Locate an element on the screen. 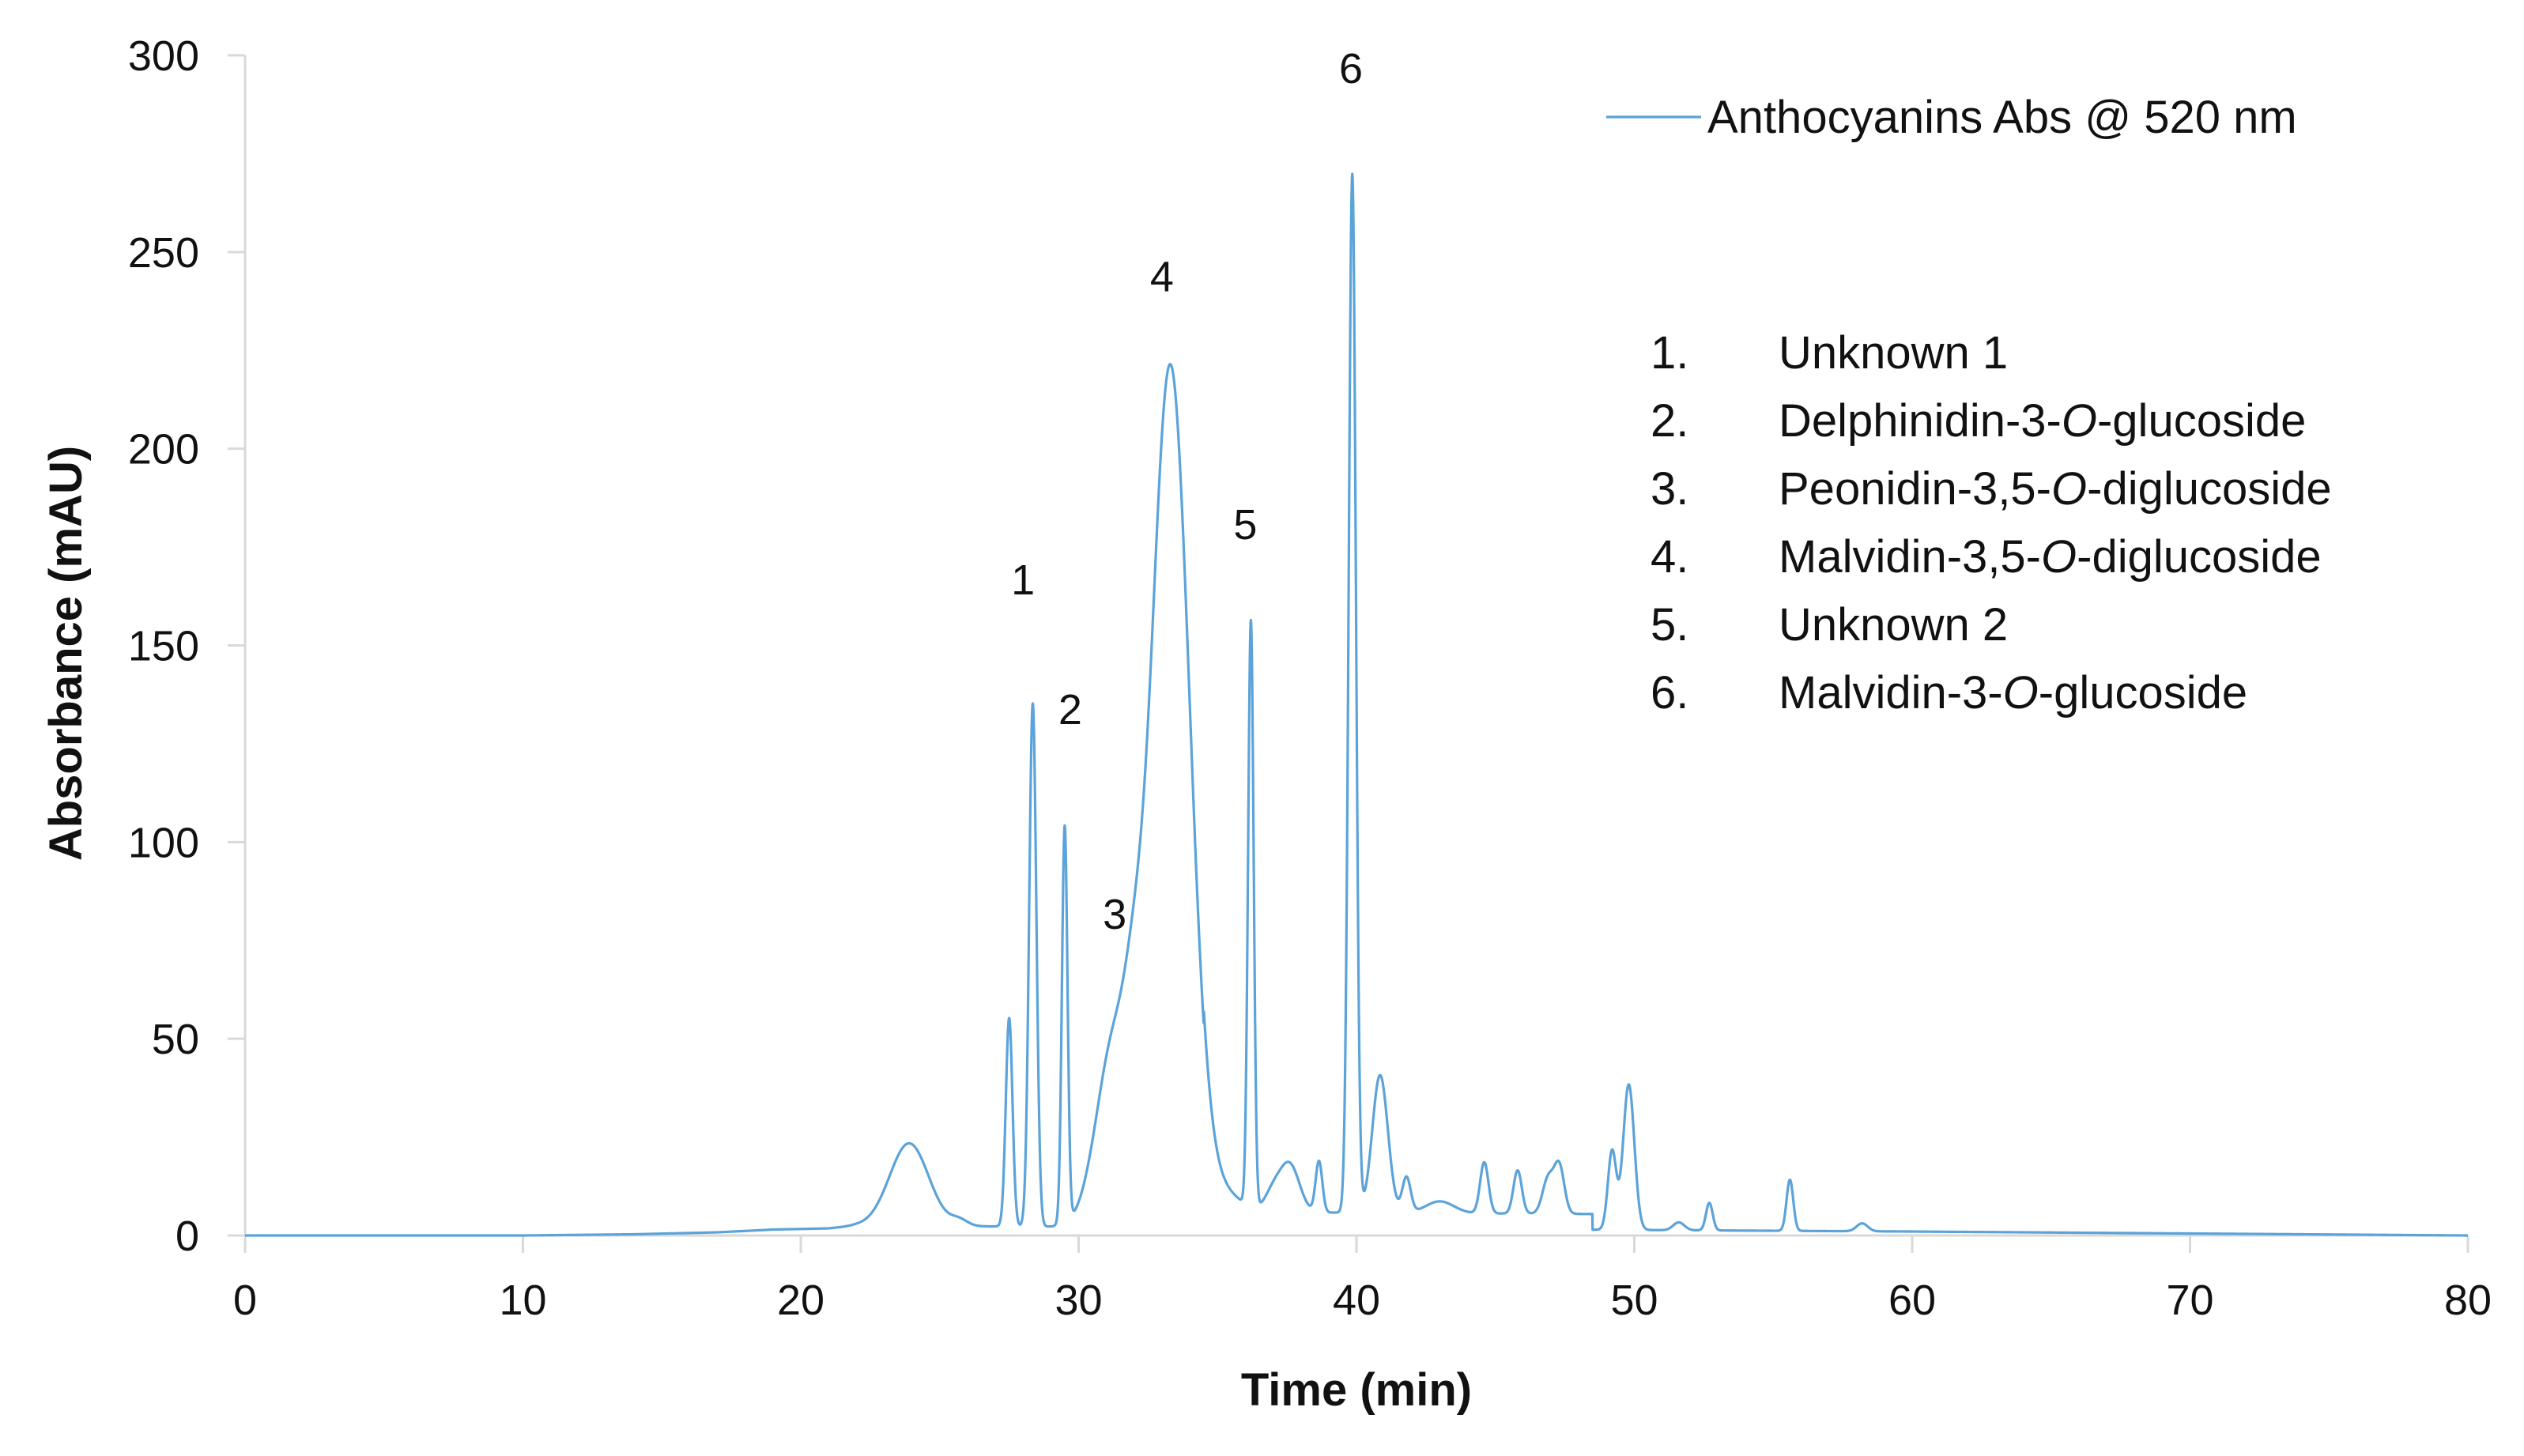 The image size is (2524, 1456). y-axis-title: Absorbance (mAU) is located at coordinates (66, 653).